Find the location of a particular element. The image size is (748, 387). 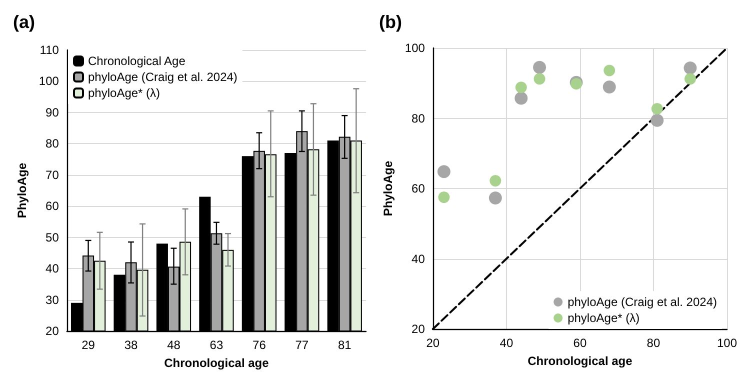

x-tick-label: 38 is located at coordinates (131, 345).